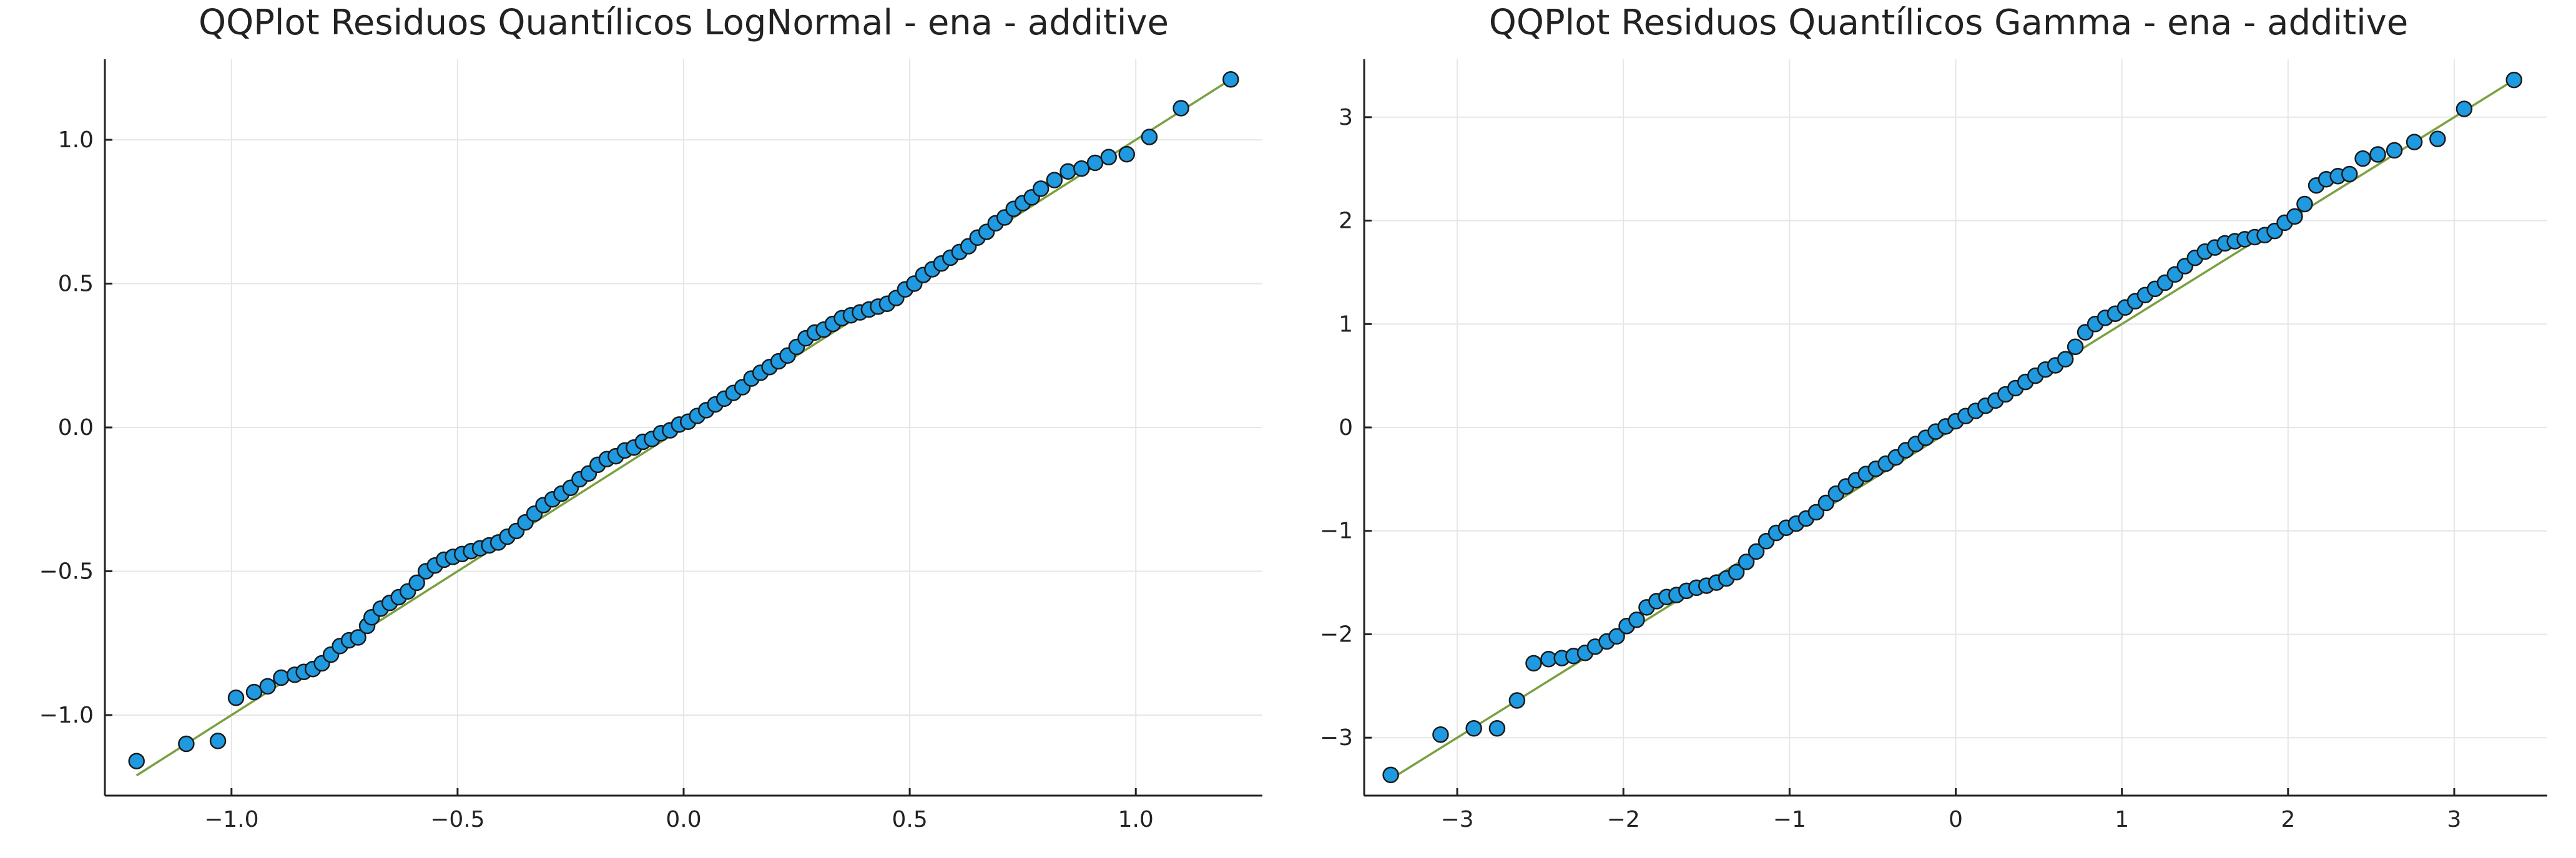 The width and height of the screenshot is (2576, 858). Describe the element at coordinates (1457, 820) in the screenshot. I see `x-tick-label: −3` at that location.